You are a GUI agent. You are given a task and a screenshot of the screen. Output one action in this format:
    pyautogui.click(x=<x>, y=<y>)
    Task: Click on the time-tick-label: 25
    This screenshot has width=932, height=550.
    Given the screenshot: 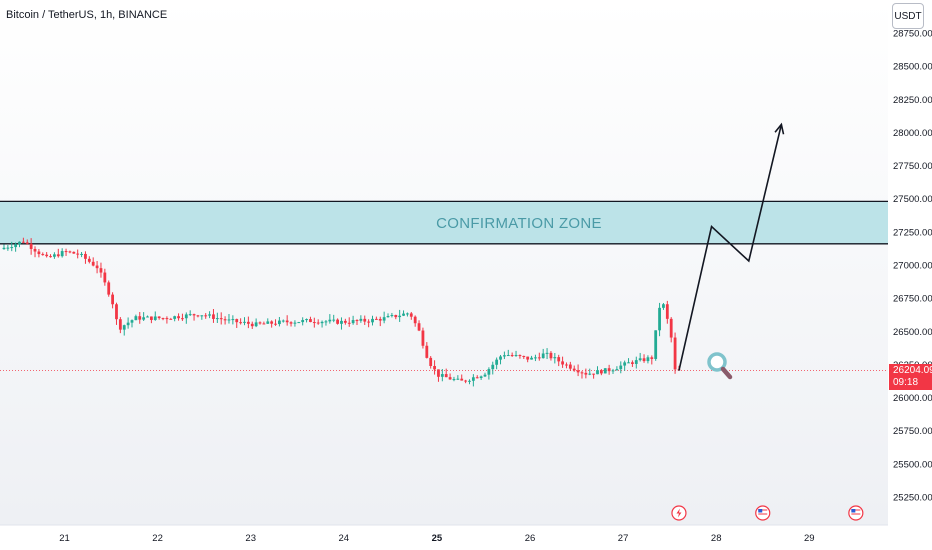 What is the action you would take?
    pyautogui.click(x=437, y=538)
    